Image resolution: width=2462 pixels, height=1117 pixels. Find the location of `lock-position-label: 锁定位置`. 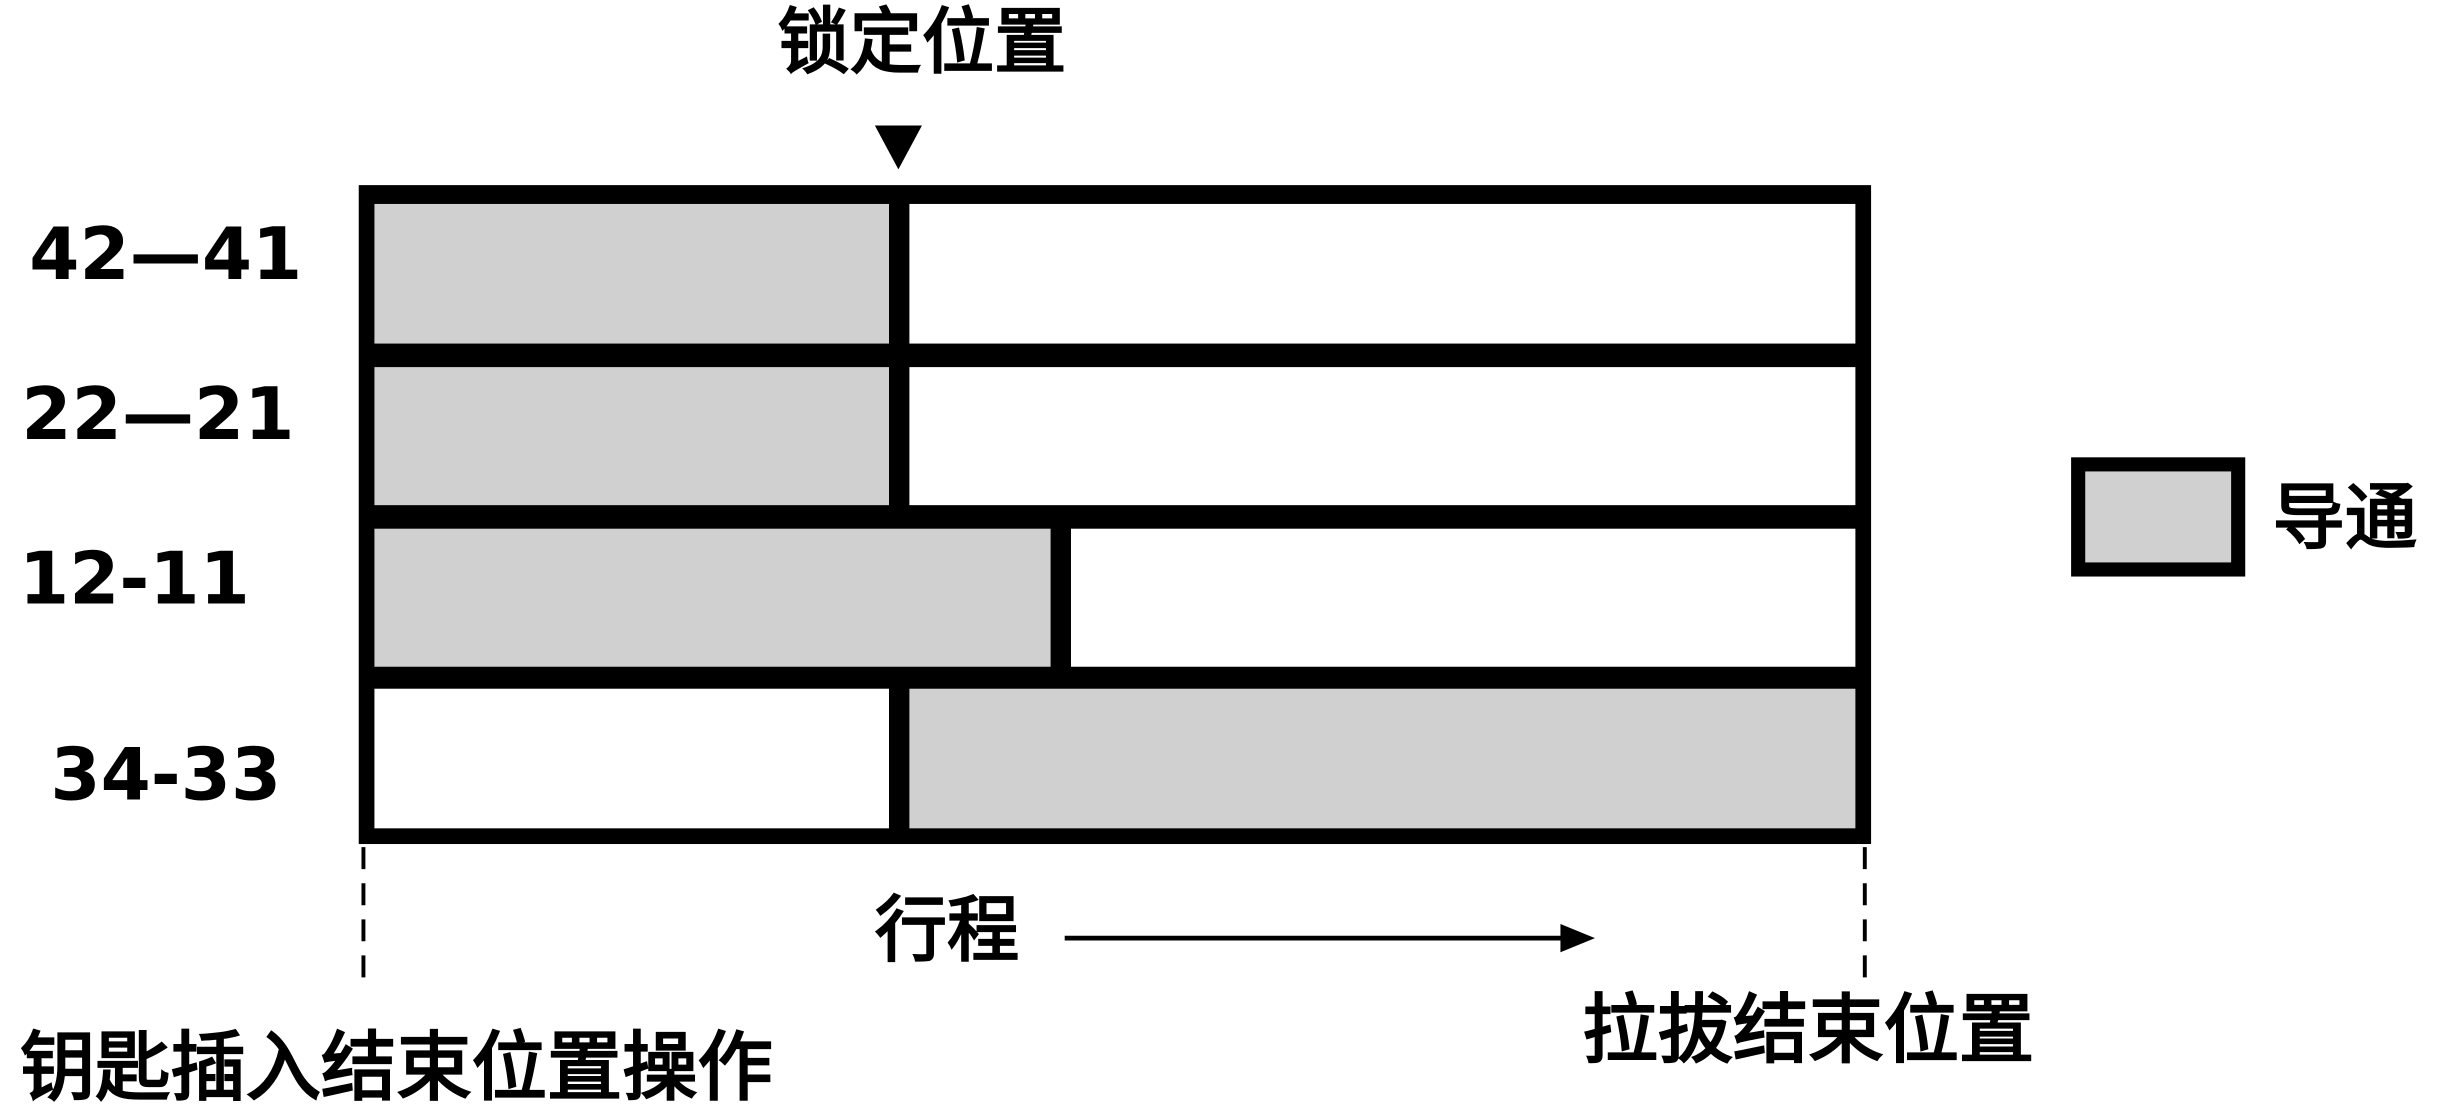

lock-position-label: 锁定位置 is located at coordinates (922, 43).